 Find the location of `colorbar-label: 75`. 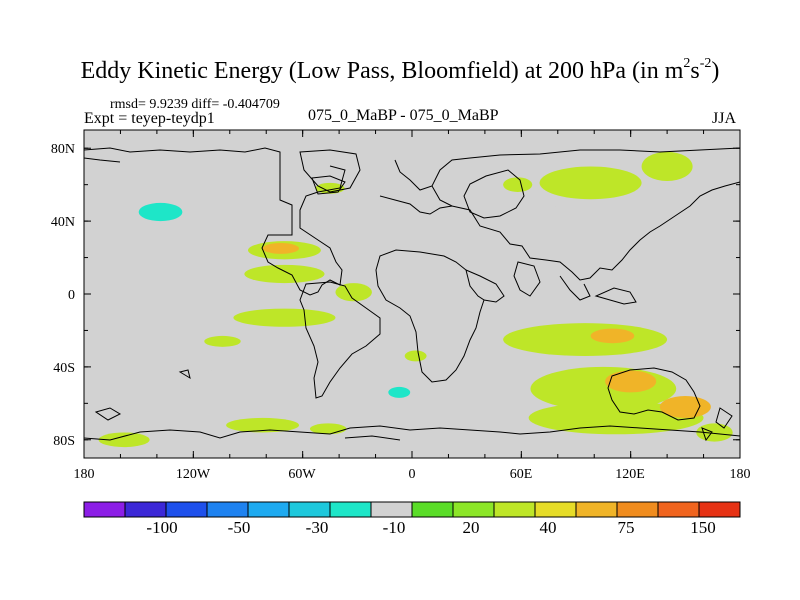

colorbar-label: 75 is located at coordinates (626, 527).